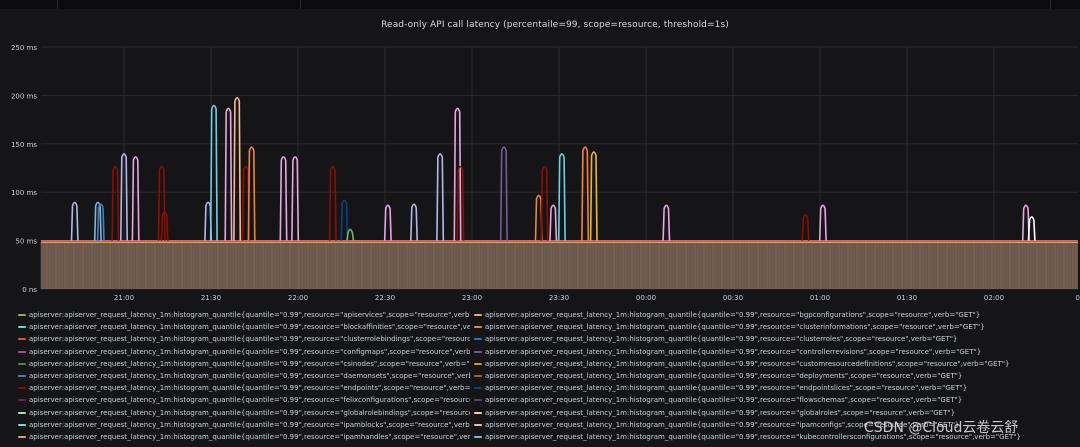 This screenshot has height=447, width=1080. Describe the element at coordinates (907, 298) in the screenshot. I see `x-tick-label: 01:30` at that location.